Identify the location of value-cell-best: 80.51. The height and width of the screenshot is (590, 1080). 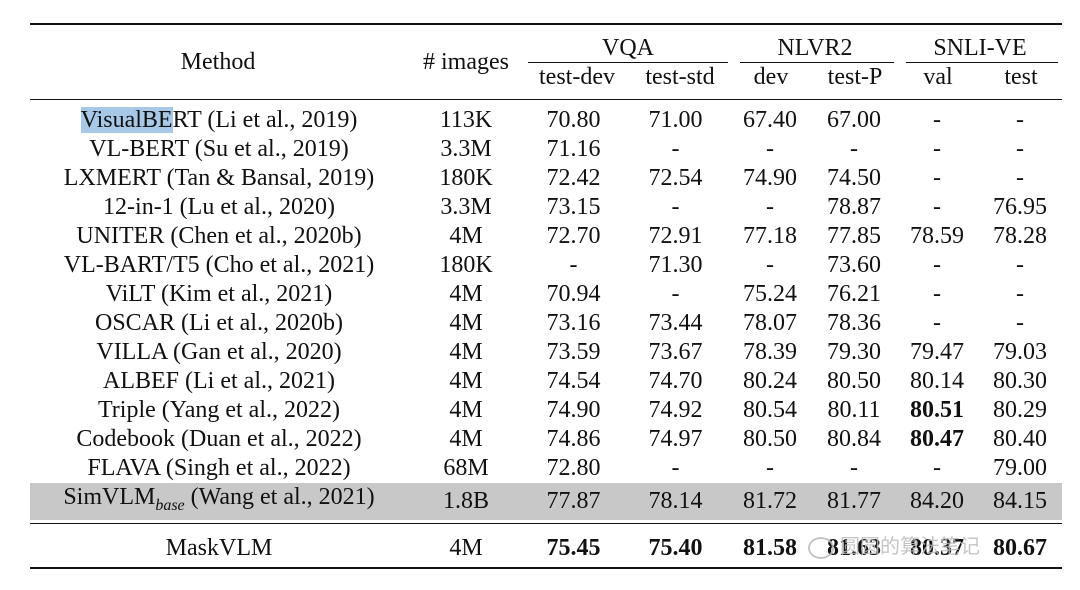
(937, 410).